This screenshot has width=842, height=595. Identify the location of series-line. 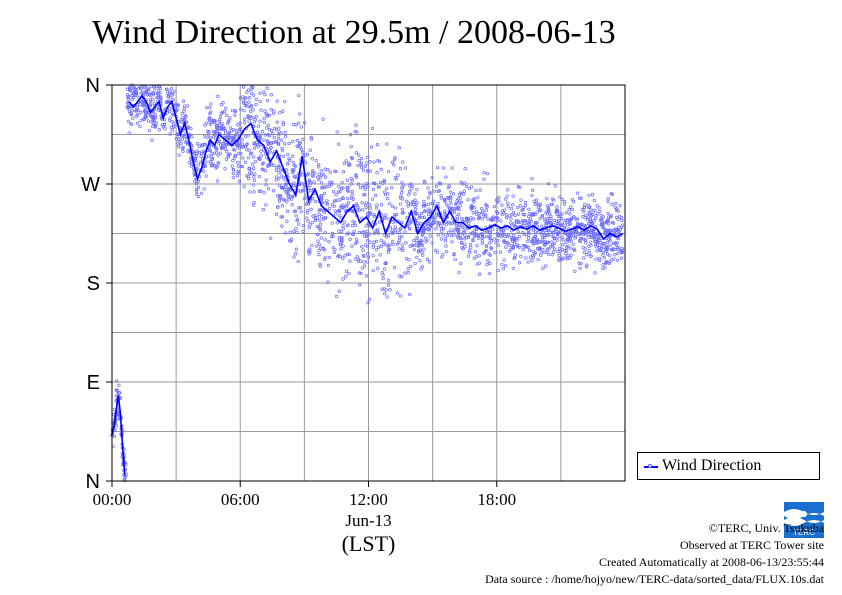
(118, 435).